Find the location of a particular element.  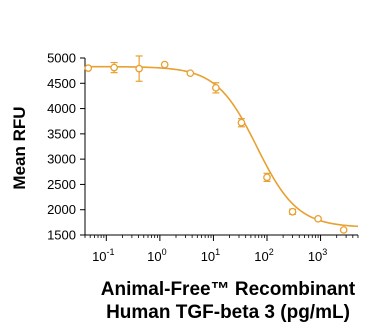

x-tick-label: 10⁻¹ is located at coordinates (103, 255).